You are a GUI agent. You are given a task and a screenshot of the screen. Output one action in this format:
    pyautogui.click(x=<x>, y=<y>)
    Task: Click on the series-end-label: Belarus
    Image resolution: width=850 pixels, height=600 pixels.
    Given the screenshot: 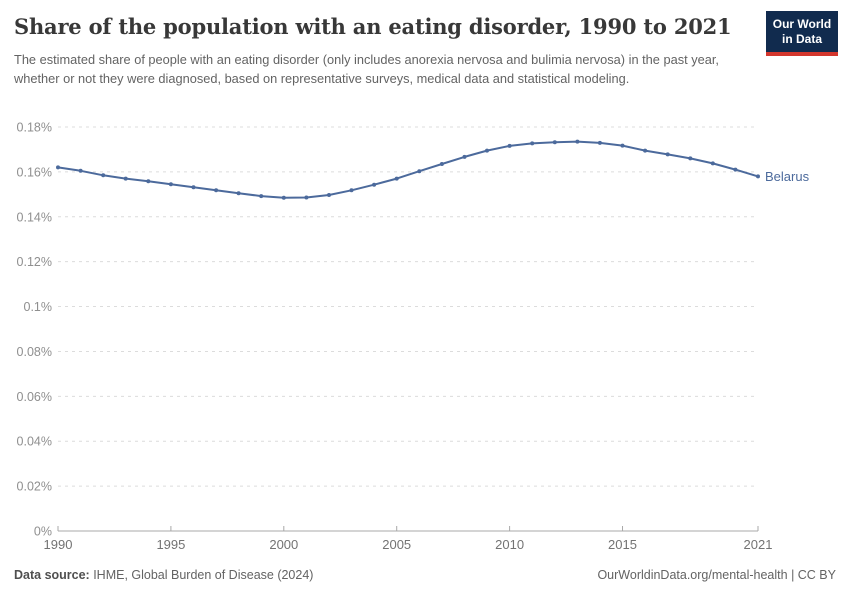 What is the action you would take?
    pyautogui.click(x=787, y=176)
    